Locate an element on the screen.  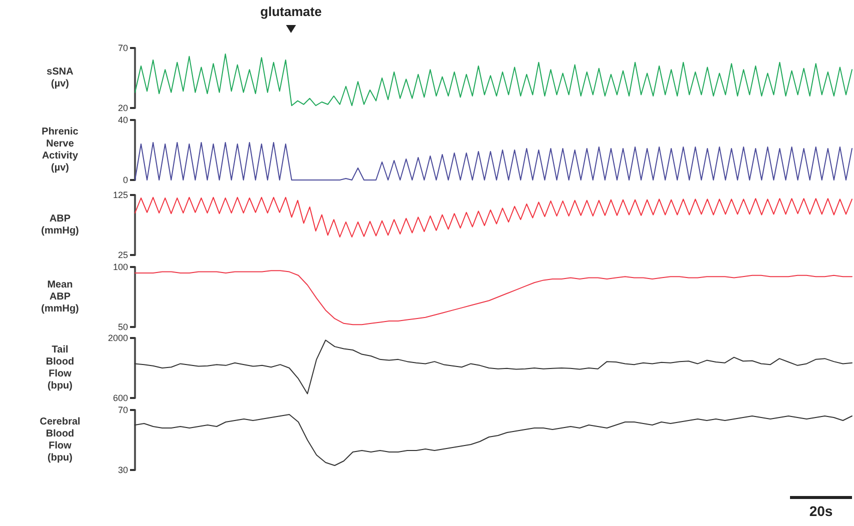
y-axis-title: sSNA (µv) is located at coordinates (60, 78).